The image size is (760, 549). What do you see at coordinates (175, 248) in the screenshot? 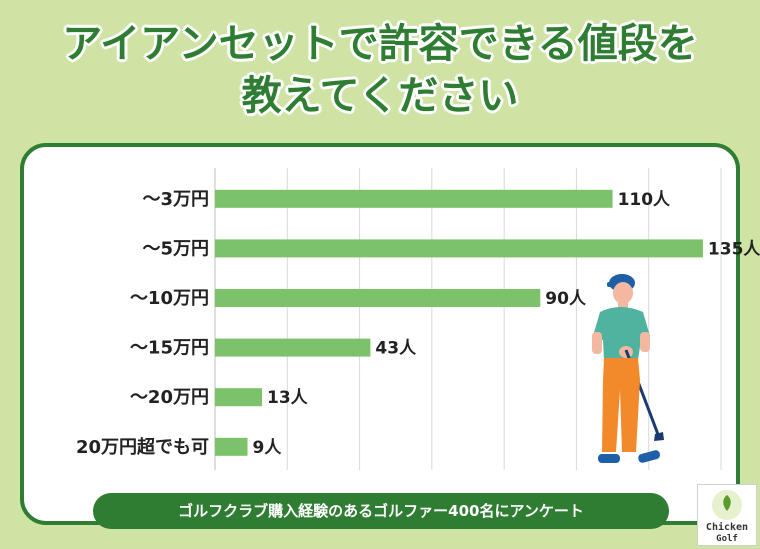
I see `category-label-1: 〜5万円` at bounding box center [175, 248].